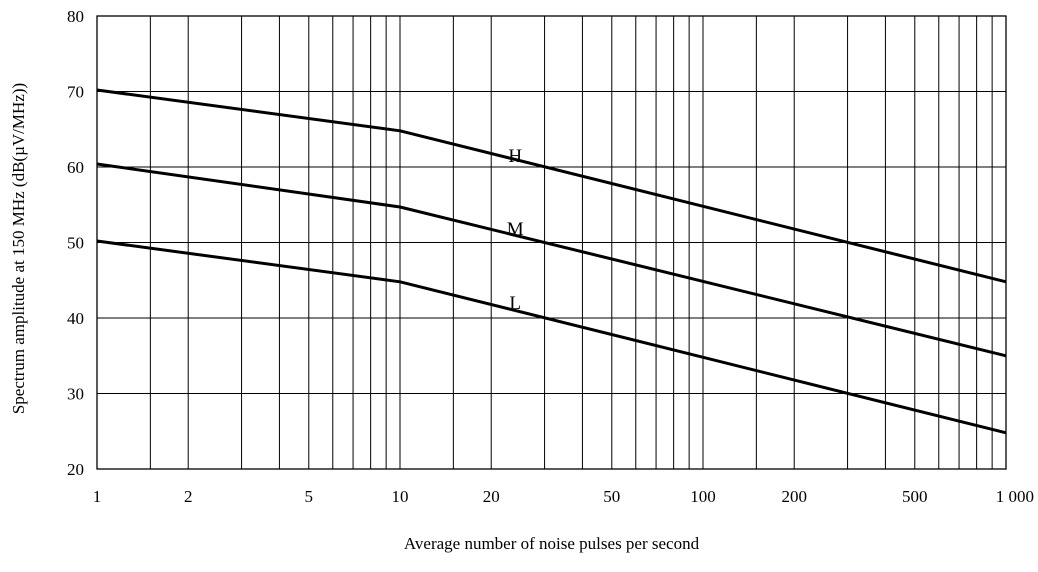  Describe the element at coordinates (1015, 496) in the screenshot. I see `x-tick-label: 1 000` at that location.